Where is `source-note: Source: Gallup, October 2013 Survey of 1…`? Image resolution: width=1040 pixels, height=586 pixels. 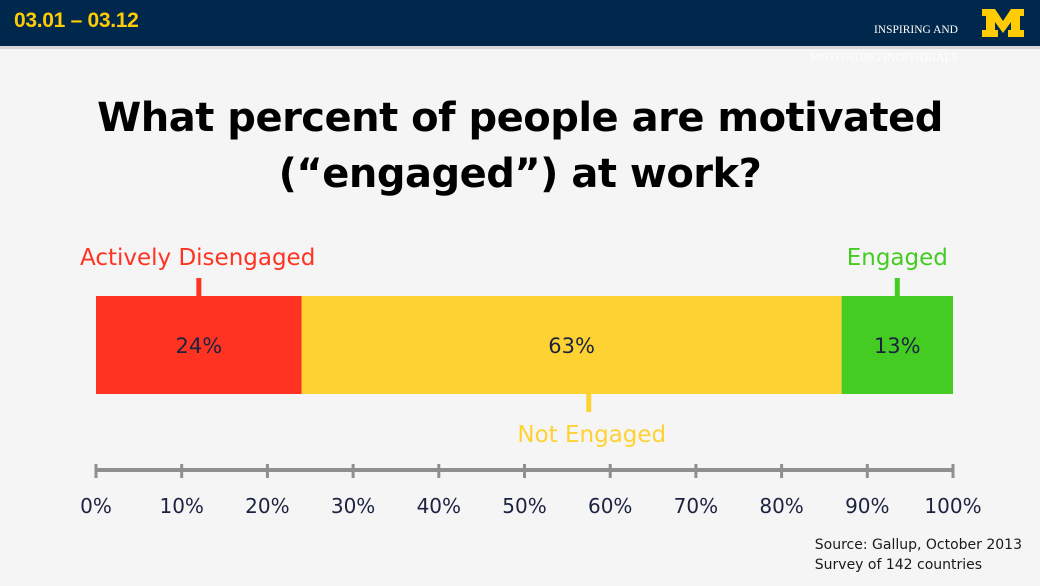 source-note: Source: Gallup, October 2013 Survey of 1… is located at coordinates (918, 555).